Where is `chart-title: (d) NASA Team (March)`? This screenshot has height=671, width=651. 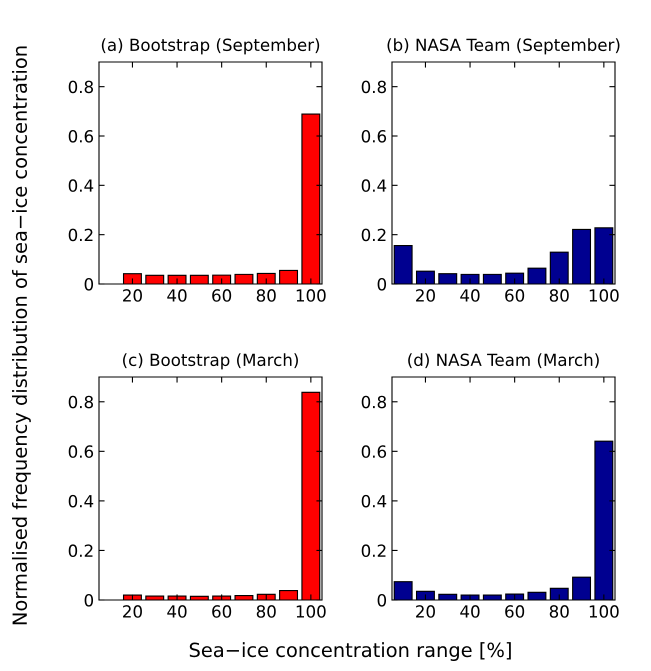
chart-title: (d) NASA Team (March) is located at coordinates (503, 360).